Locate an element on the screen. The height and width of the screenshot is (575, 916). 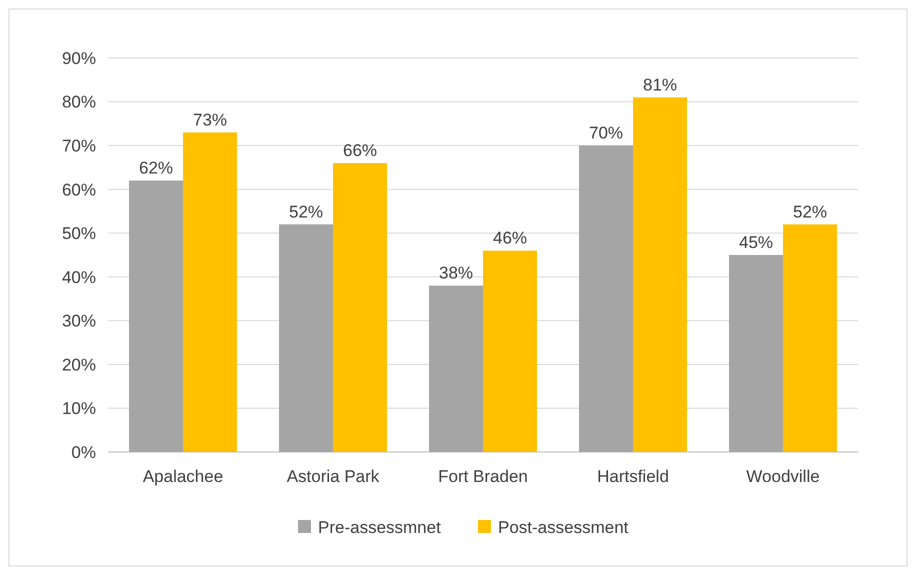
legend-label: Post-assessment is located at coordinates (563, 527).